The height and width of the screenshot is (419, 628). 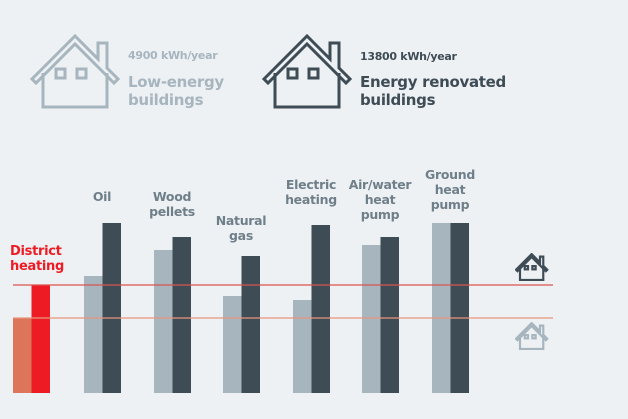 What do you see at coordinates (450, 174) in the screenshot?
I see `category-label-line: Ground` at bounding box center [450, 174].